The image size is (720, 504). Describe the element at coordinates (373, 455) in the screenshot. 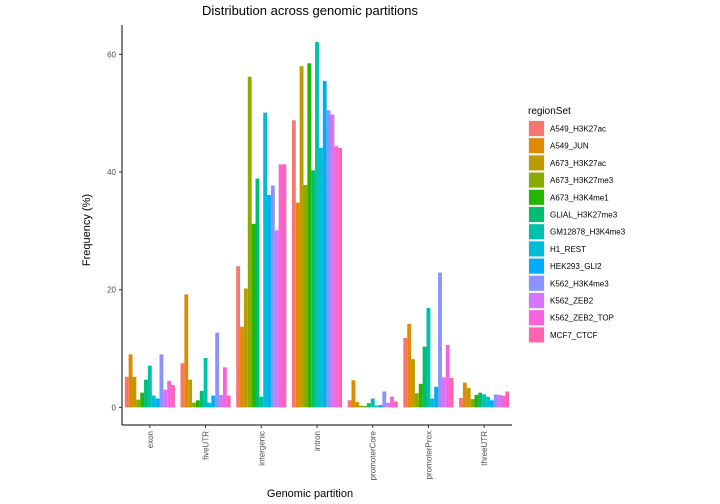

I see `x-tick-label: promoterCore` at that location.